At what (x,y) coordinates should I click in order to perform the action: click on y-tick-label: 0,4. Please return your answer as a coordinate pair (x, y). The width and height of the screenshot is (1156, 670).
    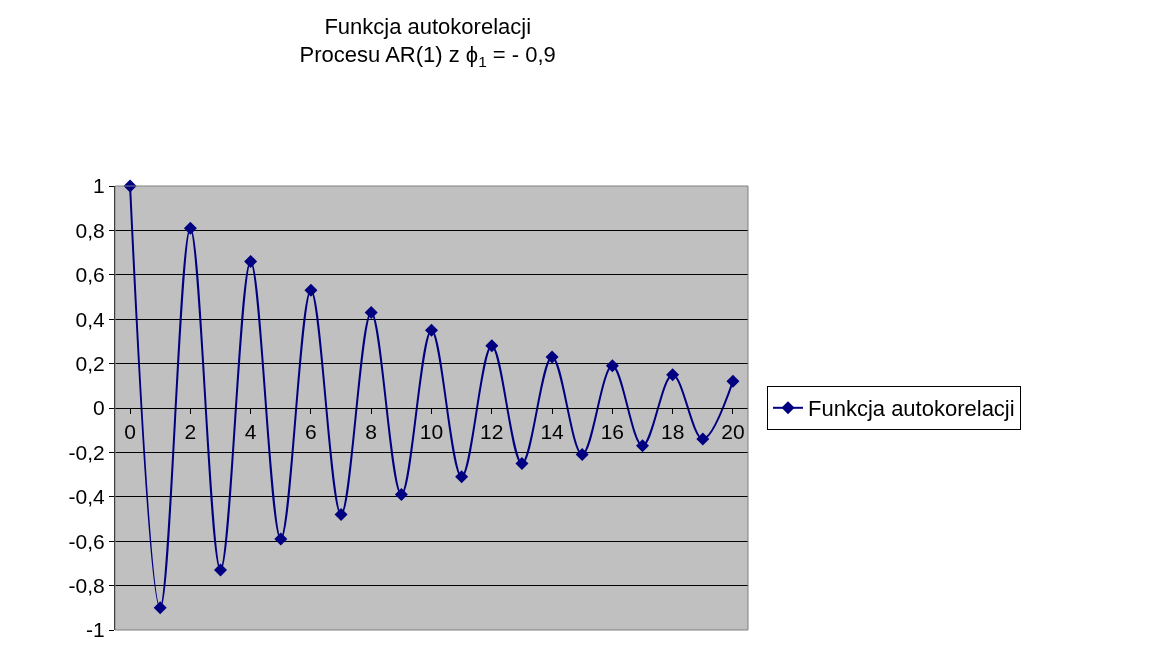
    Looking at the image, I should click on (90, 319).